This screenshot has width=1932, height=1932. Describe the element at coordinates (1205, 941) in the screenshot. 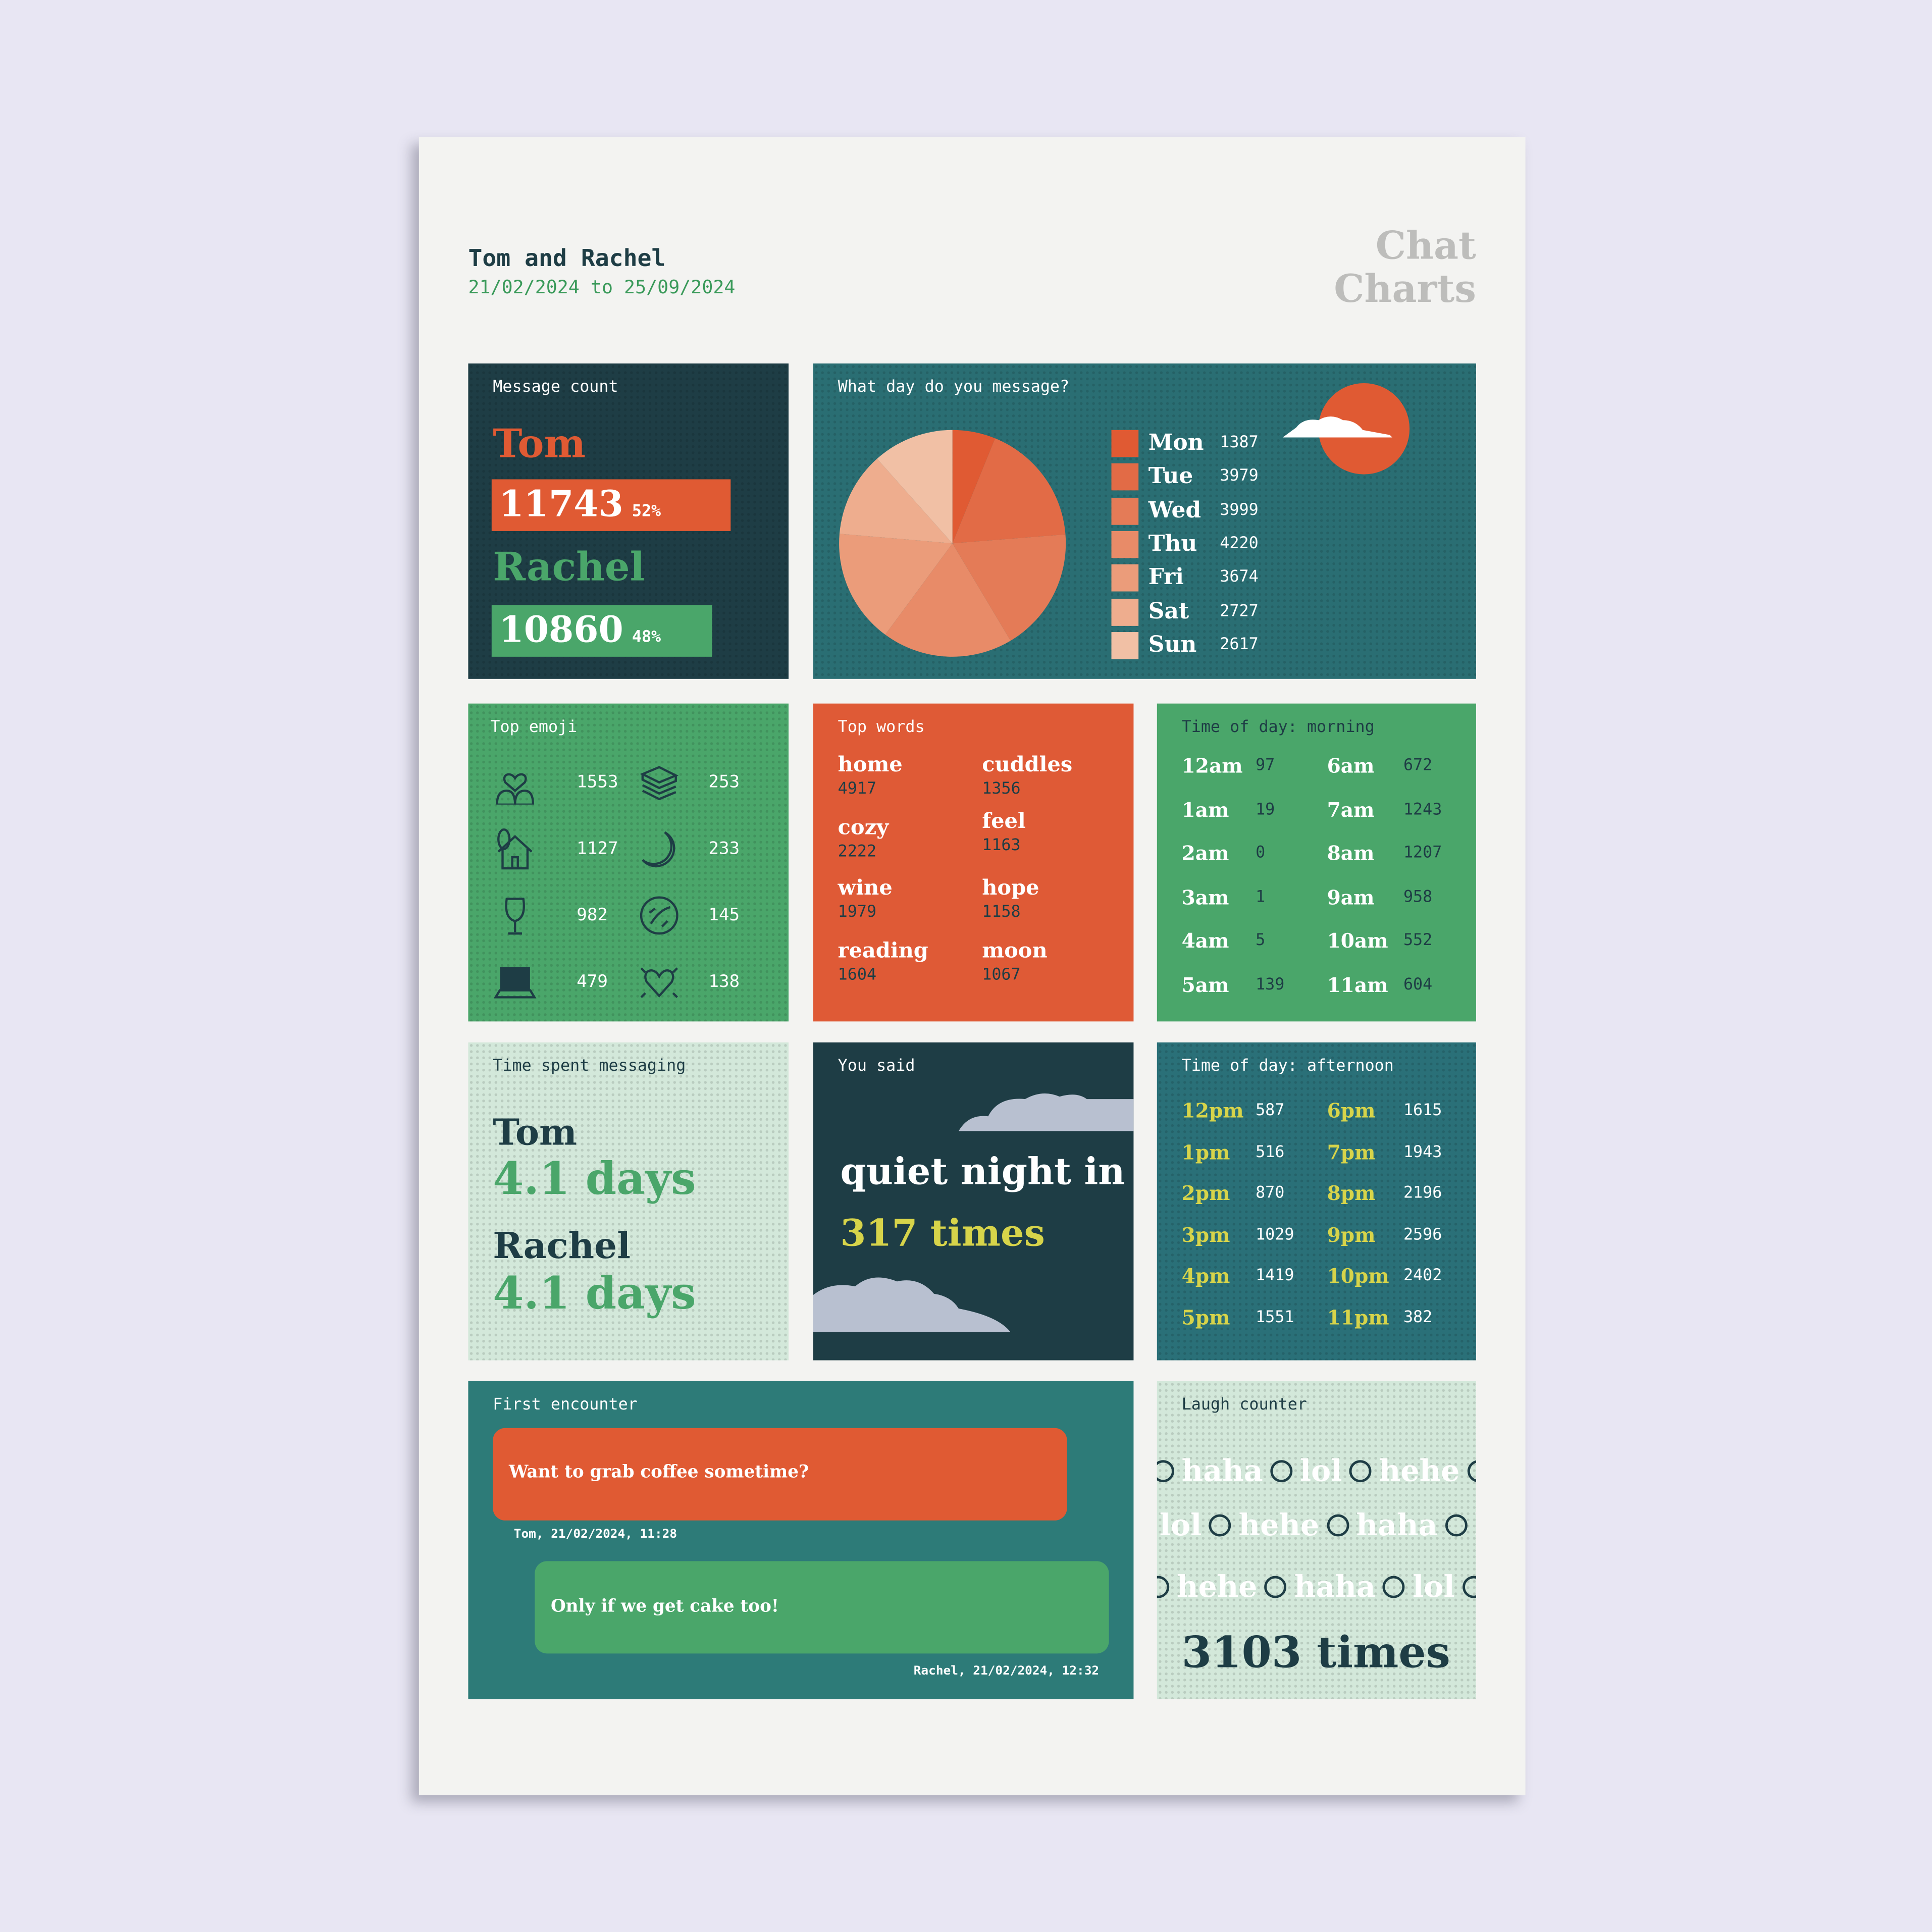

I see `hour-label: 4am` at that location.